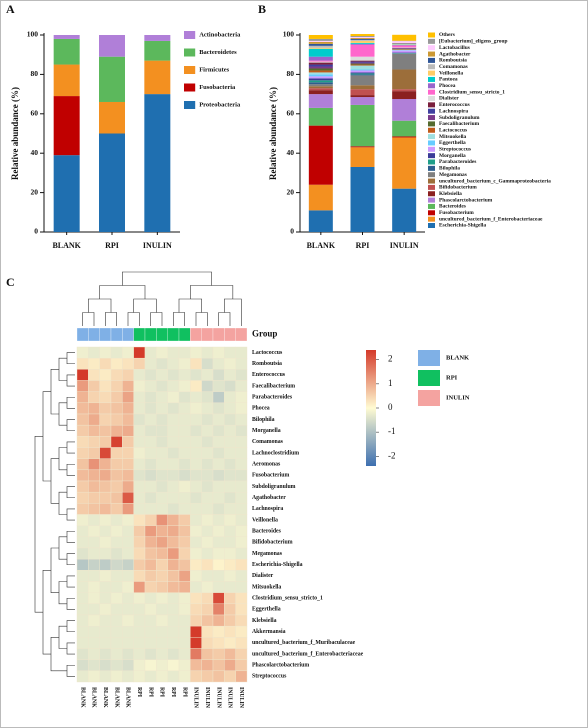  What do you see at coordinates (162, 692) in the screenshot?
I see `column-label: RPI` at bounding box center [162, 692].